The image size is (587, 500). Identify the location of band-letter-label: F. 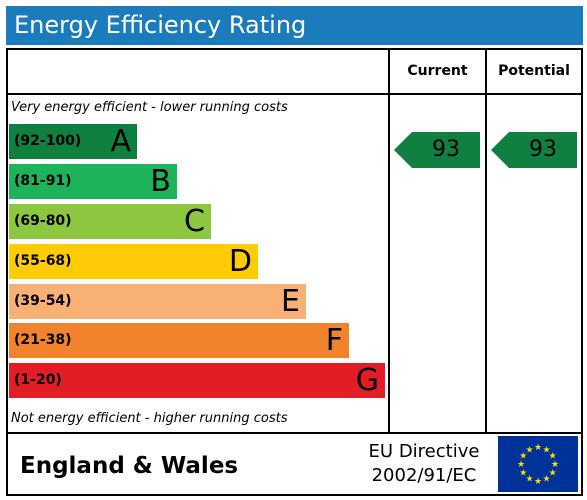
(334, 340).